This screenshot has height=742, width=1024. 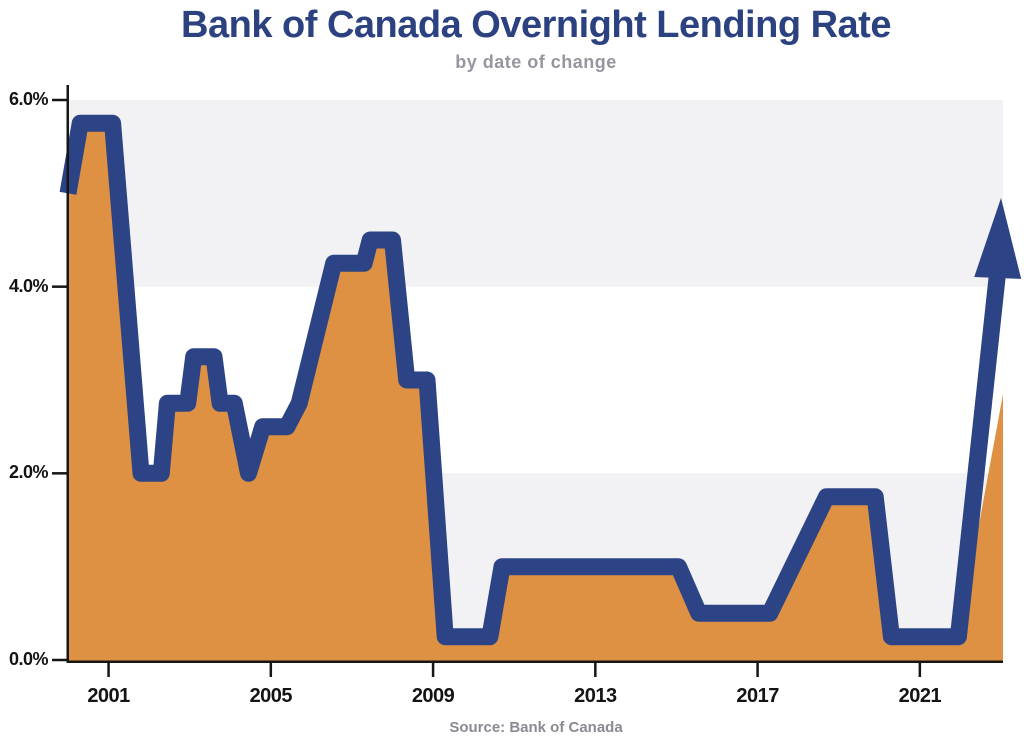 What do you see at coordinates (534, 661) in the screenshot?
I see `x-axis-line` at bounding box center [534, 661].